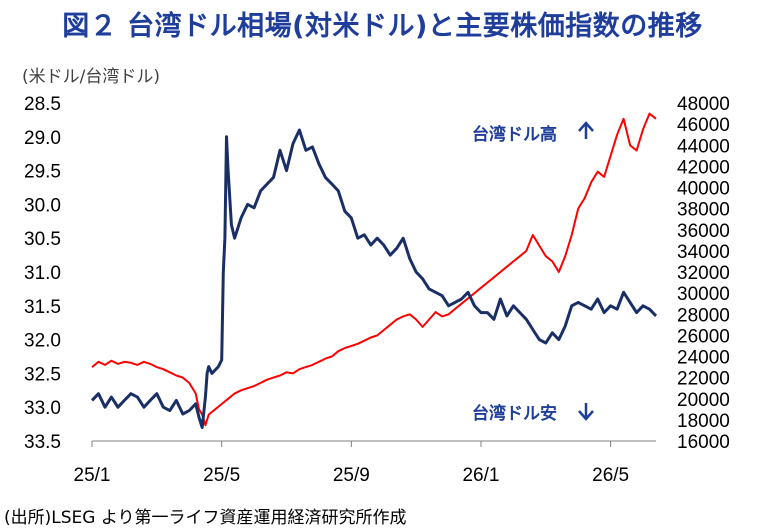 The width and height of the screenshot is (765, 532). I want to click on right-tick-label: 32000, so click(703, 273).